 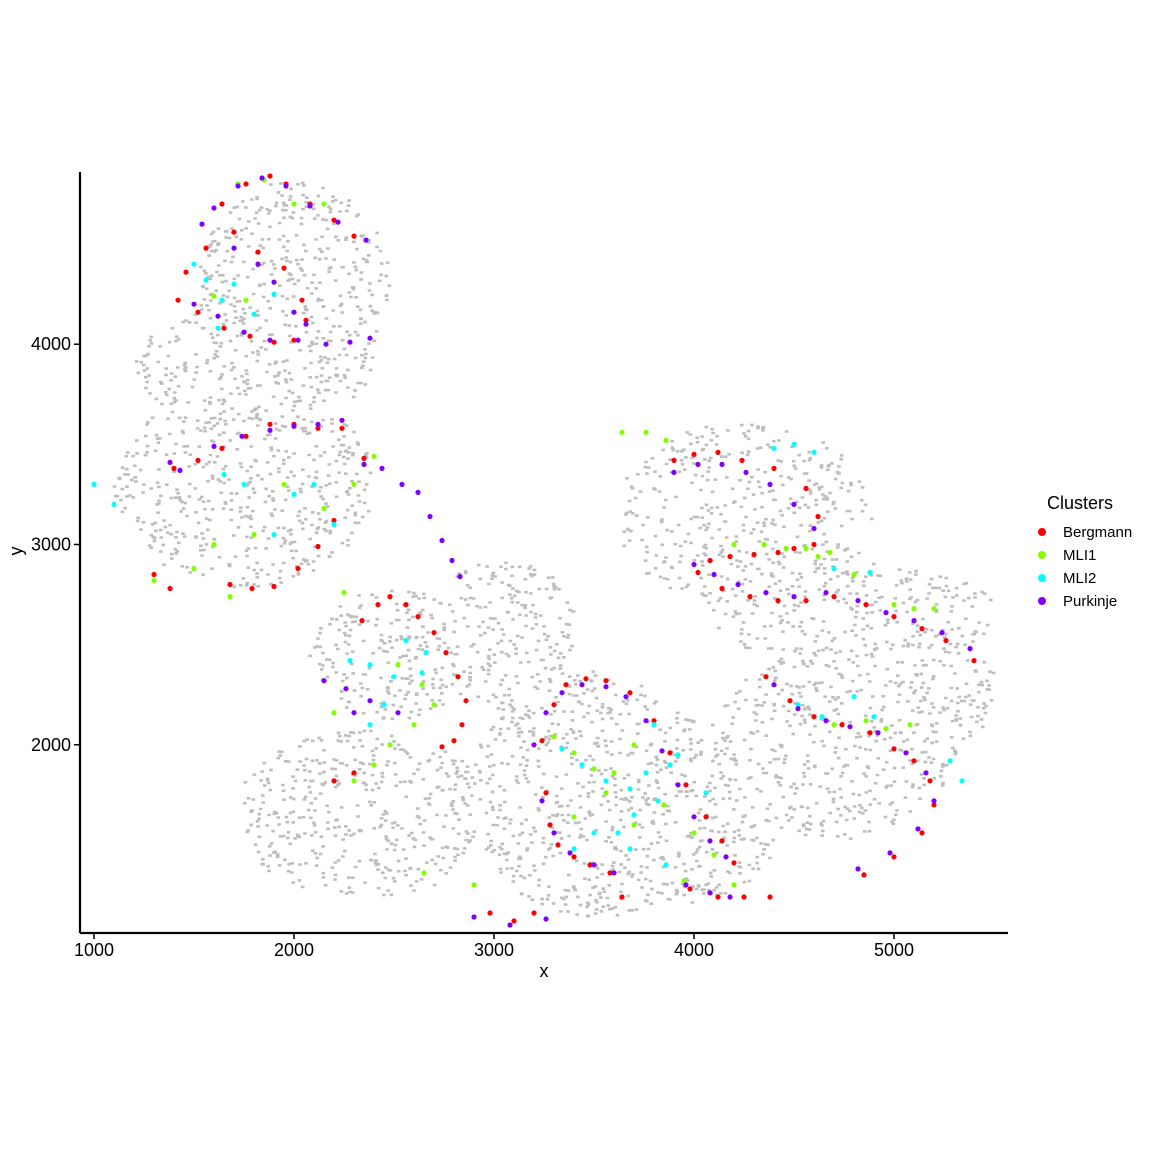 What do you see at coordinates (294, 950) in the screenshot?
I see `x-tick-label: 2000` at bounding box center [294, 950].